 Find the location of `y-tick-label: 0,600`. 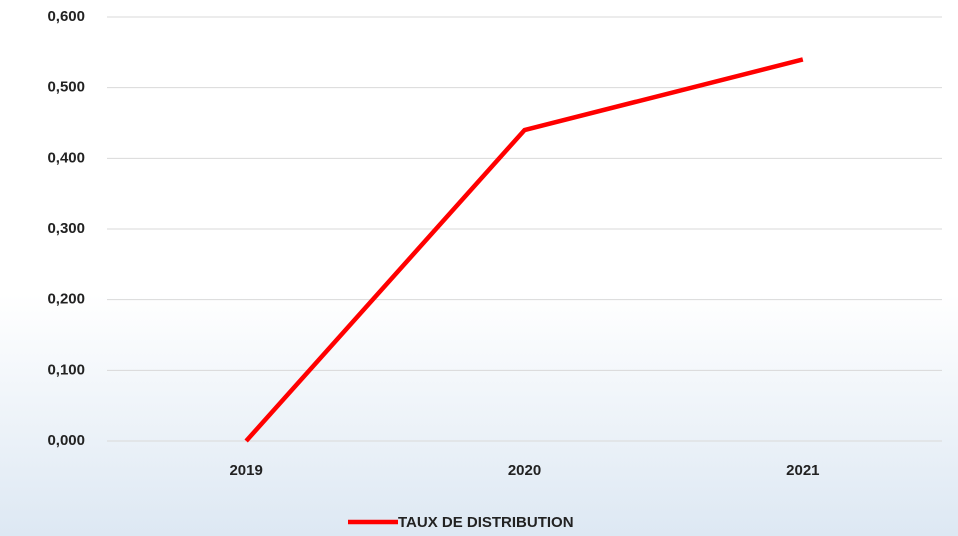

y-tick-label: 0,600 is located at coordinates (66, 16).